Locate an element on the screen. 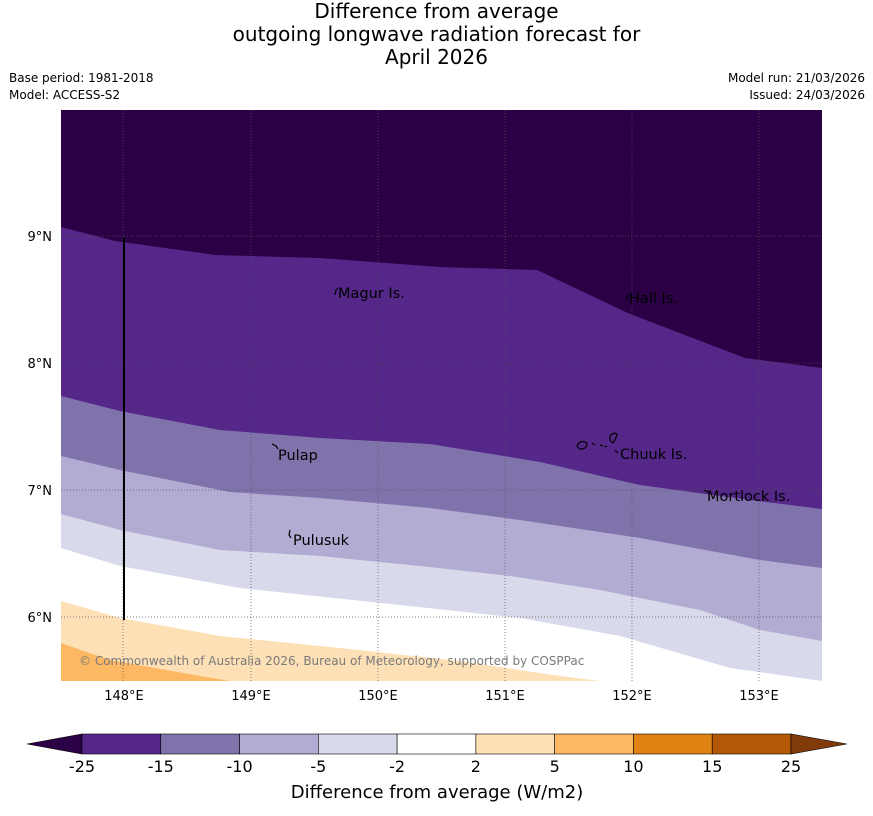 The width and height of the screenshot is (873, 816). colorbar-tick-label: 10 is located at coordinates (633, 766).